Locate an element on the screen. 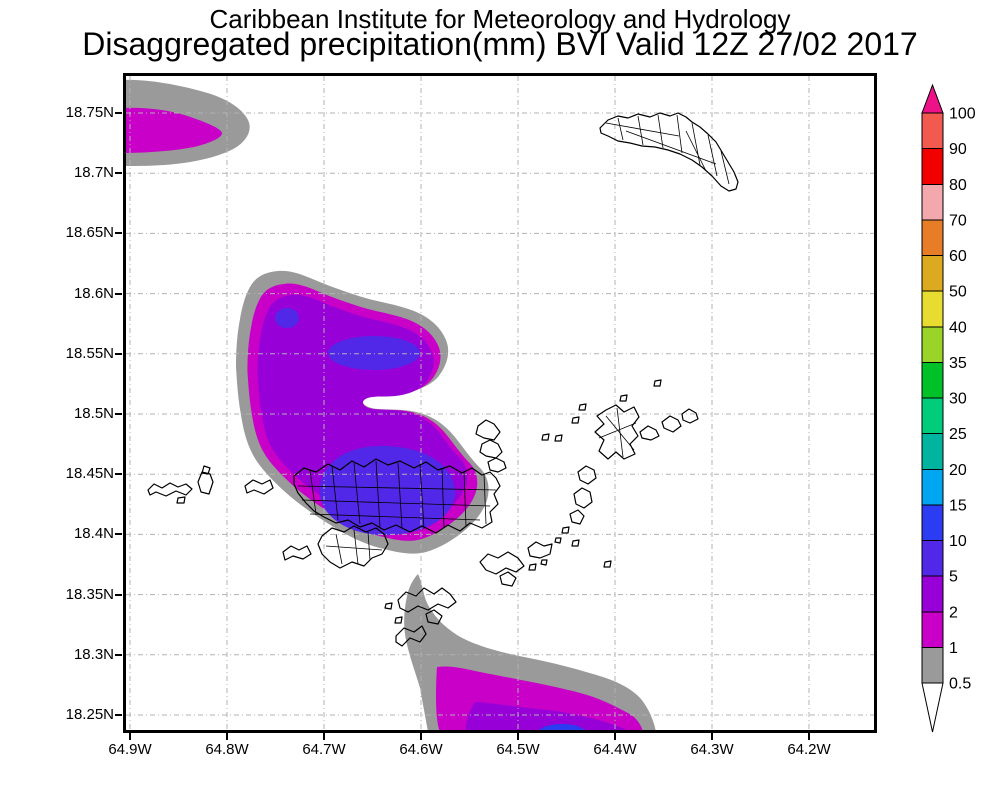  colorbar-arrow-bottom is located at coordinates (932, 707).